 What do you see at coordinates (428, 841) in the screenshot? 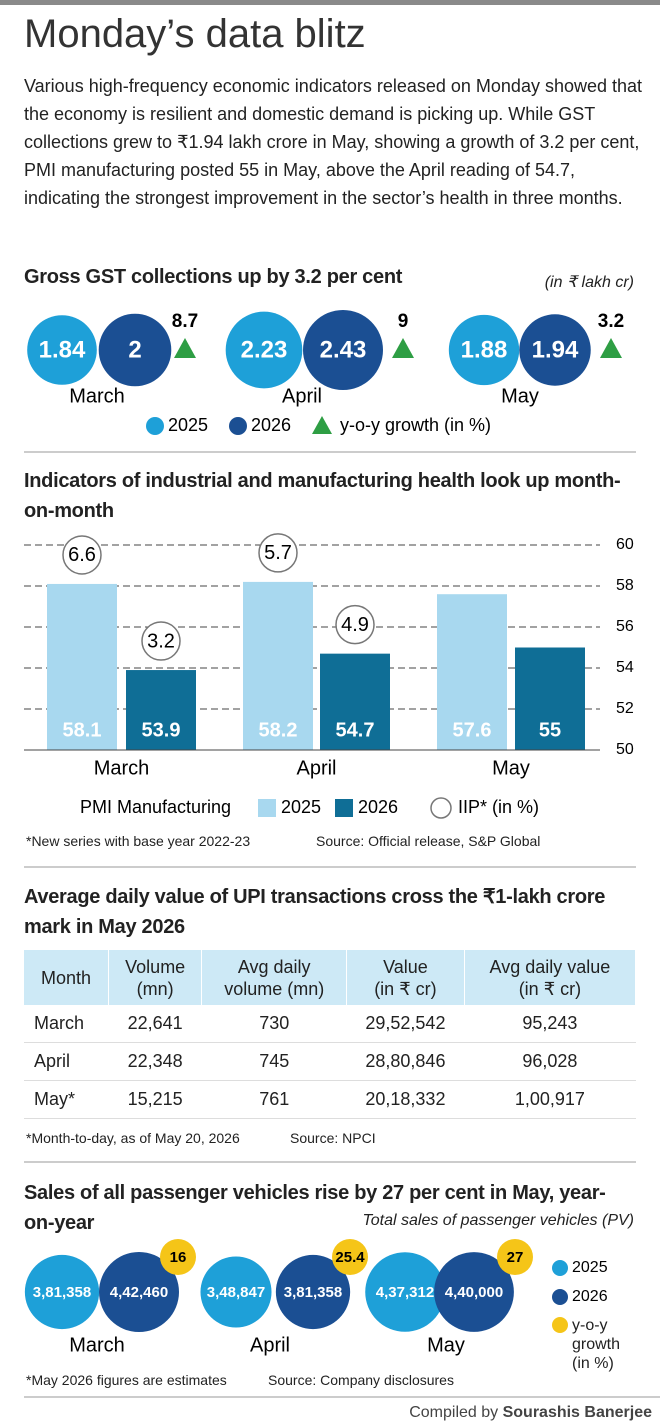
I see `source: Source: Official release, S&P Global` at bounding box center [428, 841].